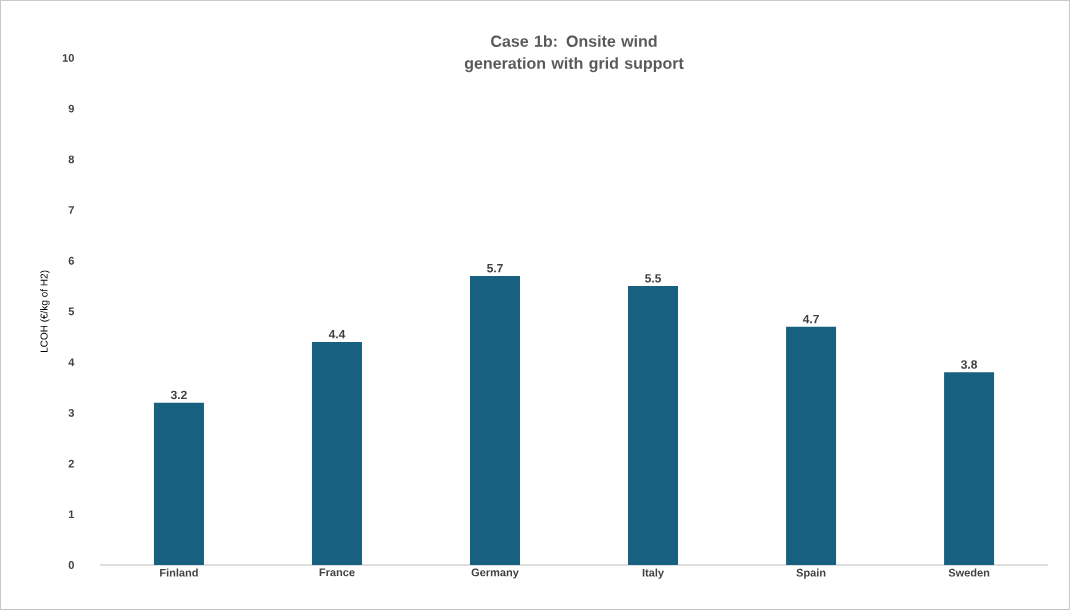 This screenshot has width=1070, height=610. Describe the element at coordinates (337, 334) in the screenshot. I see `data-label: 4.4` at that location.